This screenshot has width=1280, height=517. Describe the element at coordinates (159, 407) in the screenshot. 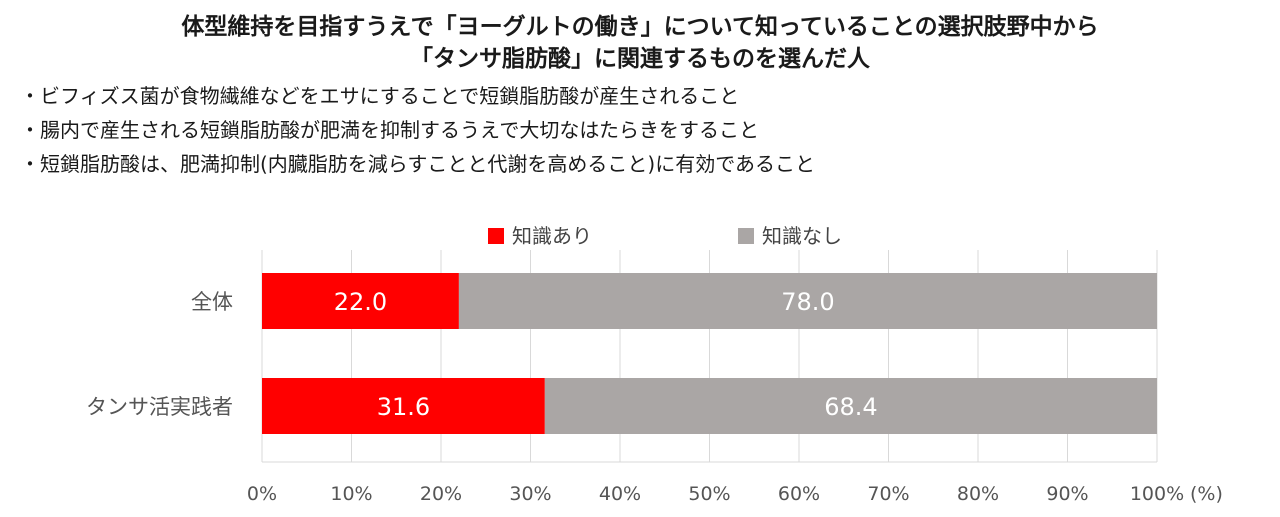

I see `category-label: タンサ活実践者` at that location.